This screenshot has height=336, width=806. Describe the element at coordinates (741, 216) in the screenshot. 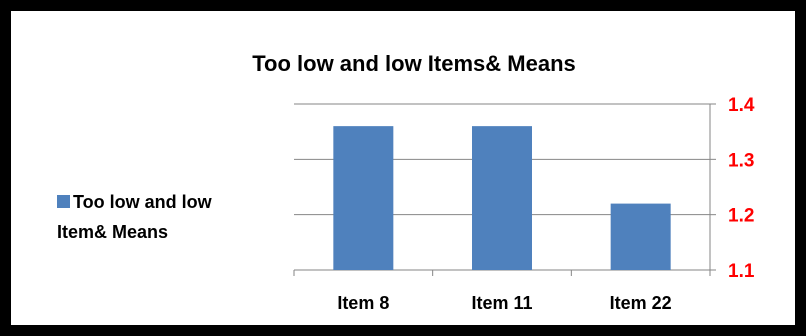

I see `y-tick-label: 1.2` at that location.